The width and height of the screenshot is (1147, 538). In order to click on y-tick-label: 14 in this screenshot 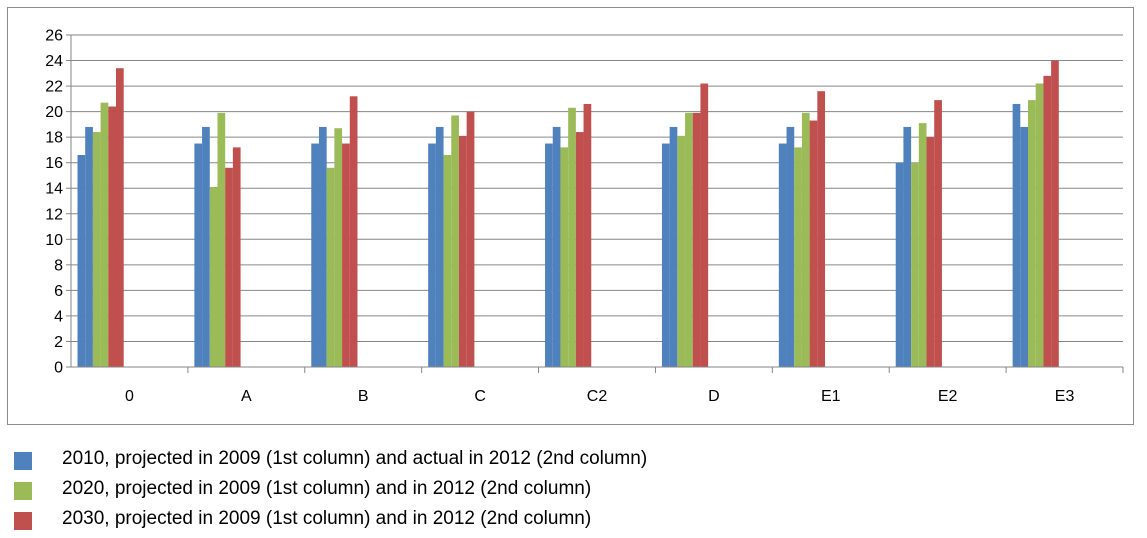, I will do `click(54, 189)`.